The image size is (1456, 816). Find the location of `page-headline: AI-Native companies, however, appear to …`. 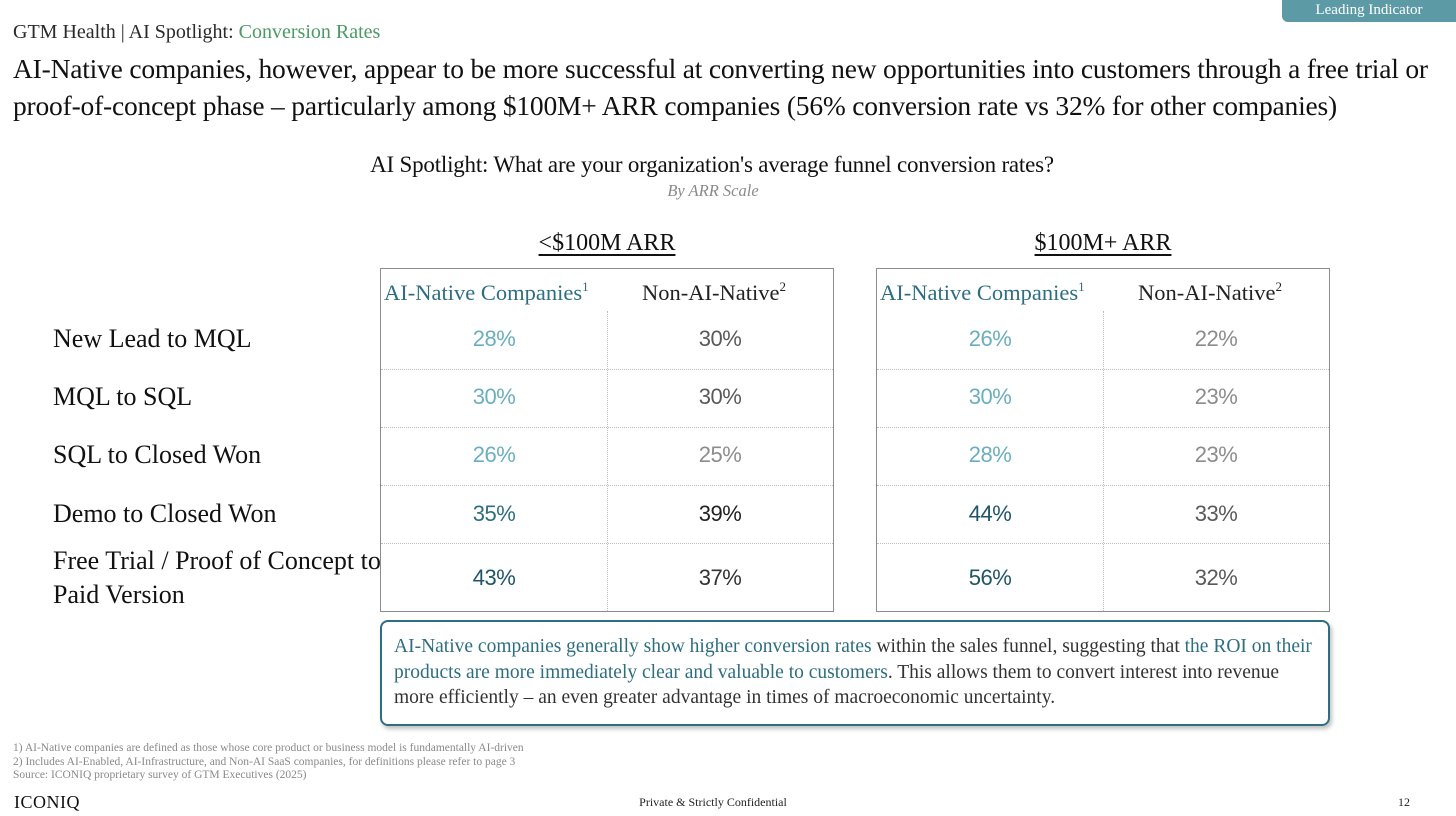

page-headline: AI-Native companies, however, appear to … is located at coordinates (720, 87).